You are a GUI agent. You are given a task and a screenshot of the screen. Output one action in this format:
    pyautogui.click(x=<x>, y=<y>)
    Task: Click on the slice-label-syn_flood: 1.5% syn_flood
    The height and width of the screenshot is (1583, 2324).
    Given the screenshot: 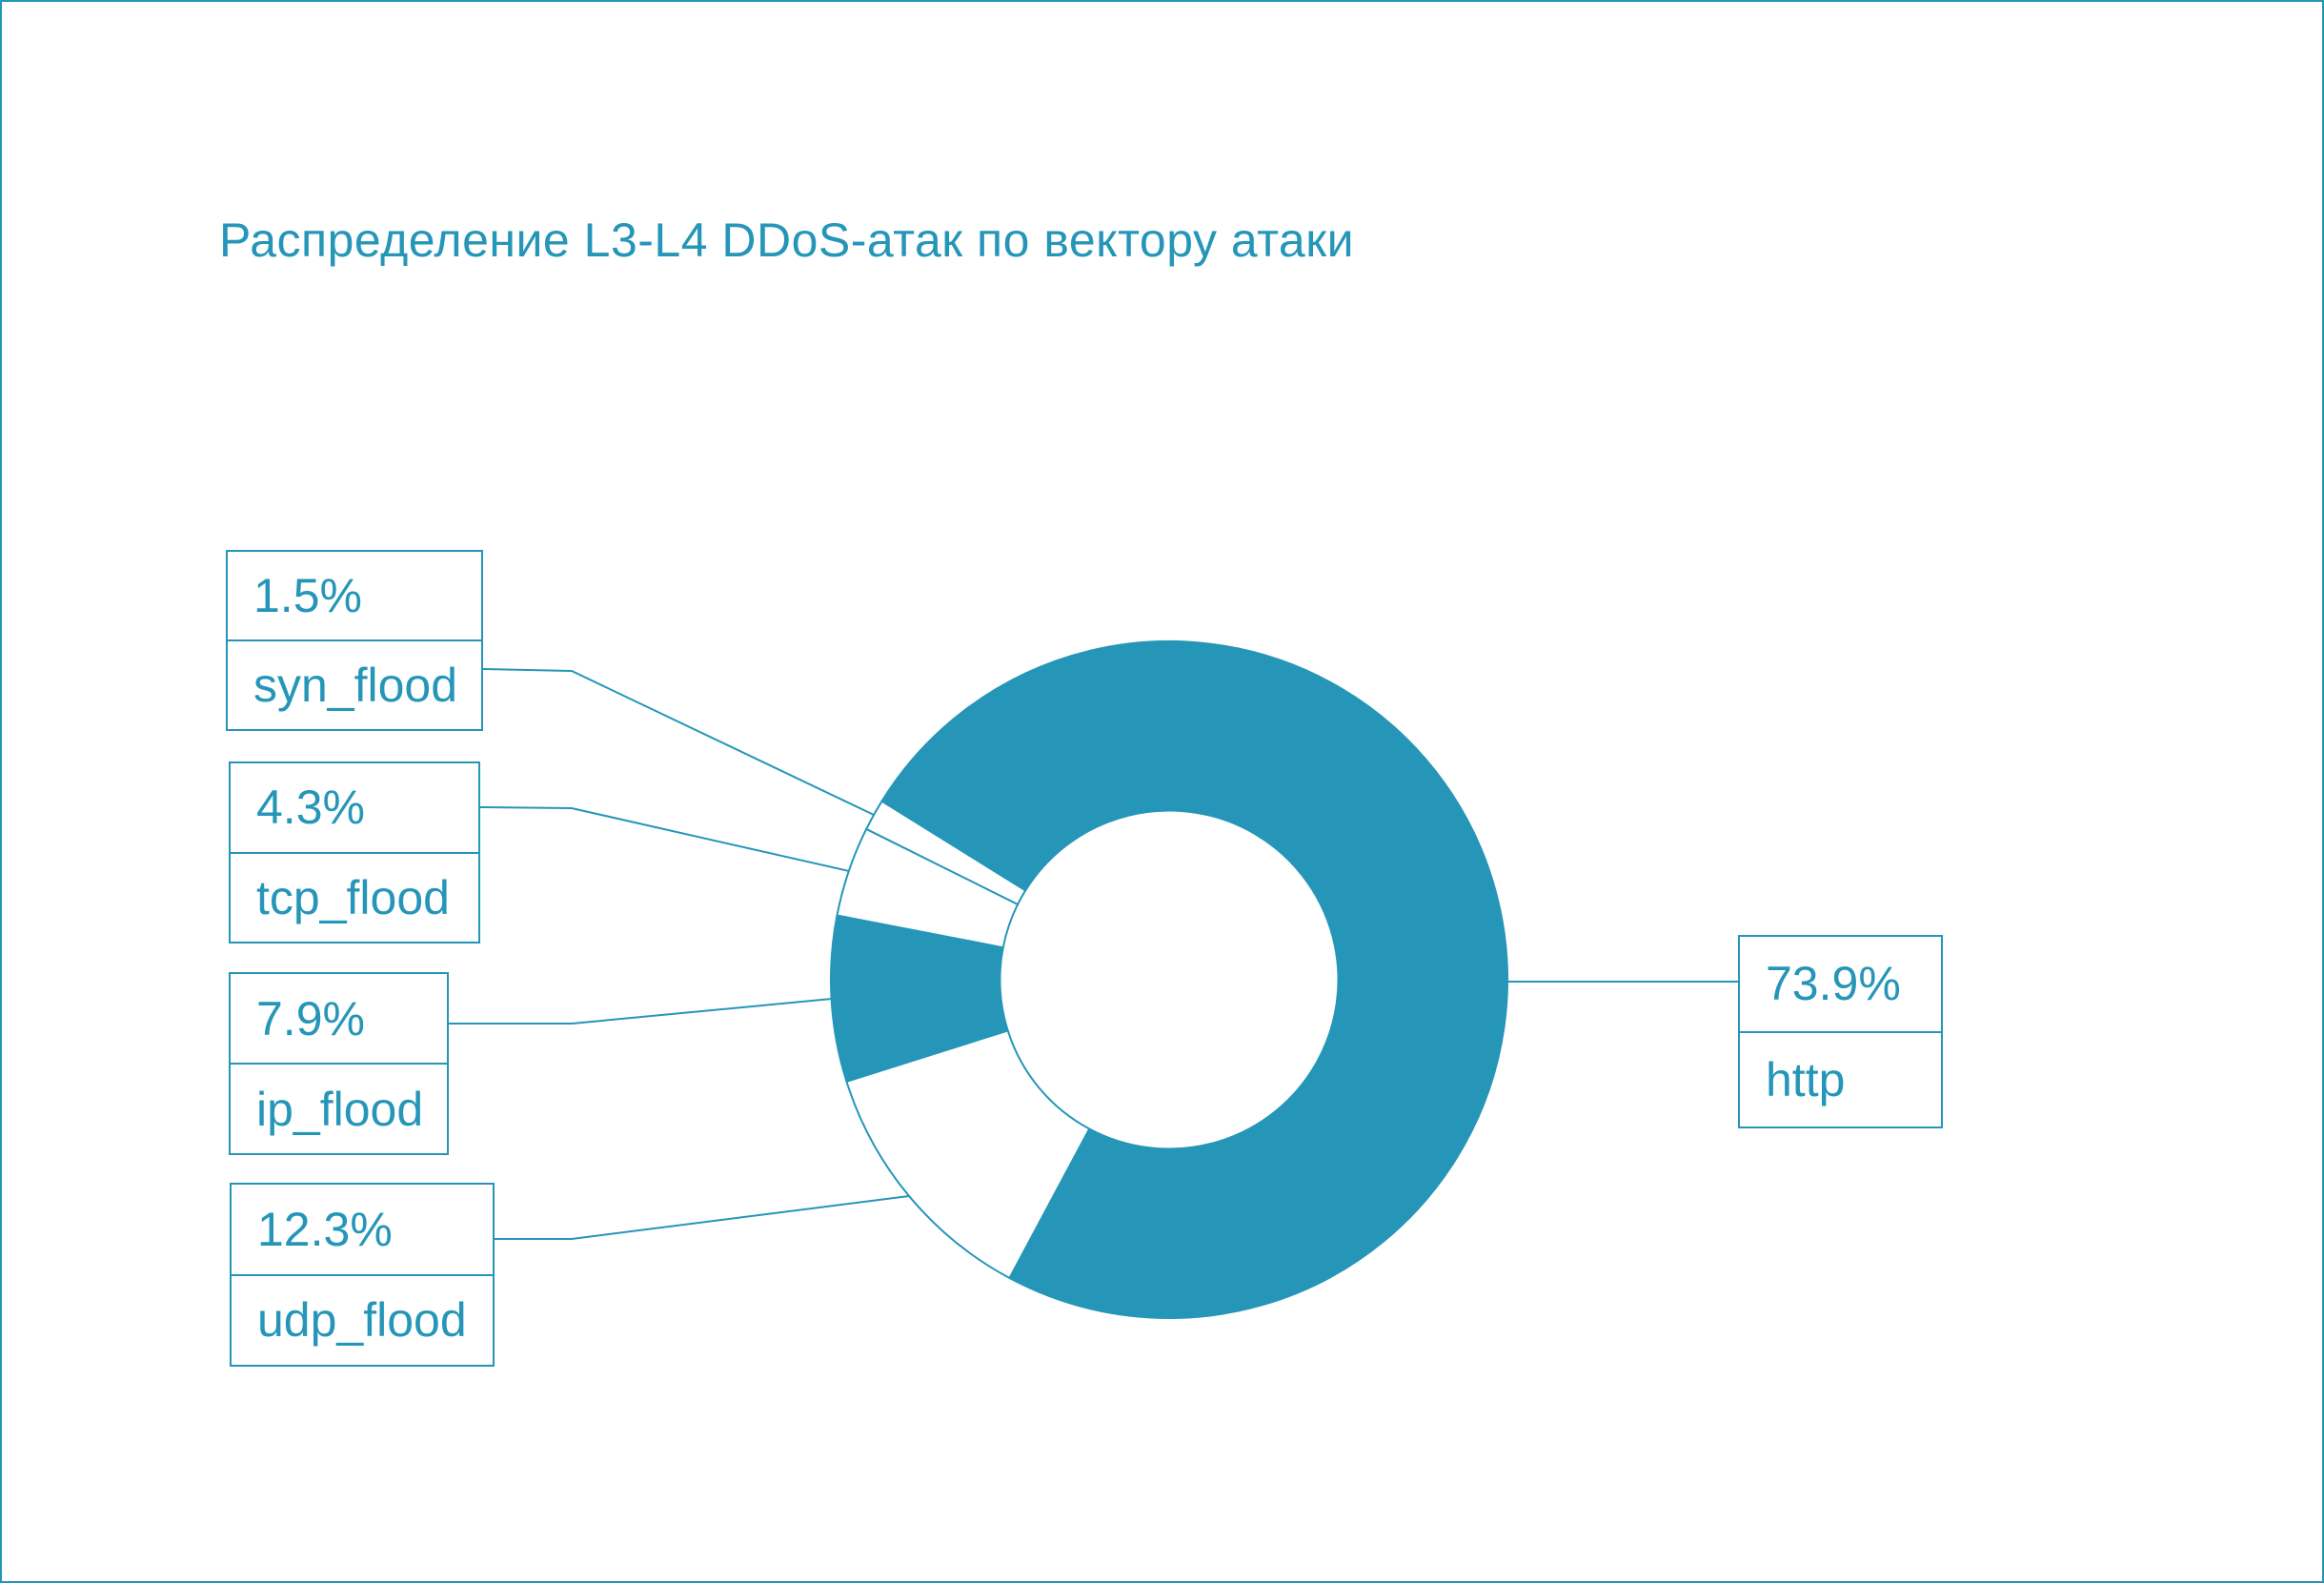 What is the action you would take?
    pyautogui.click(x=354, y=640)
    